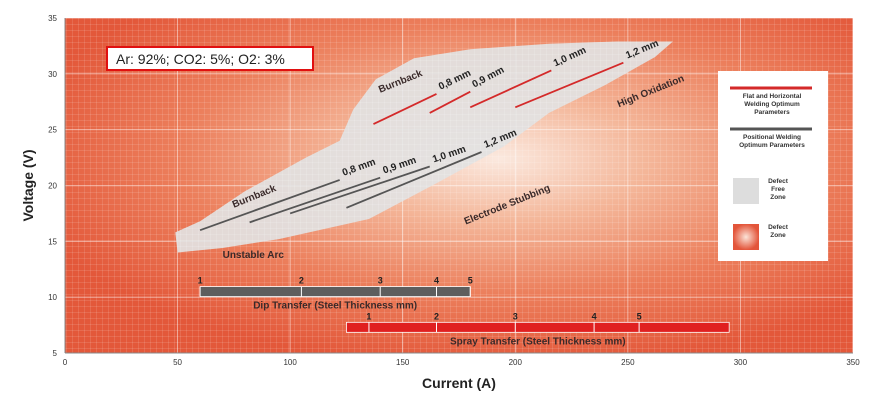 Image resolution: width=873 pixels, height=400 pixels. I want to click on x-tick-label: 350, so click(853, 362).